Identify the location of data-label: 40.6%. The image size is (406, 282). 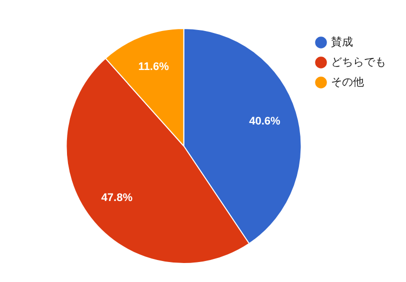
(264, 121).